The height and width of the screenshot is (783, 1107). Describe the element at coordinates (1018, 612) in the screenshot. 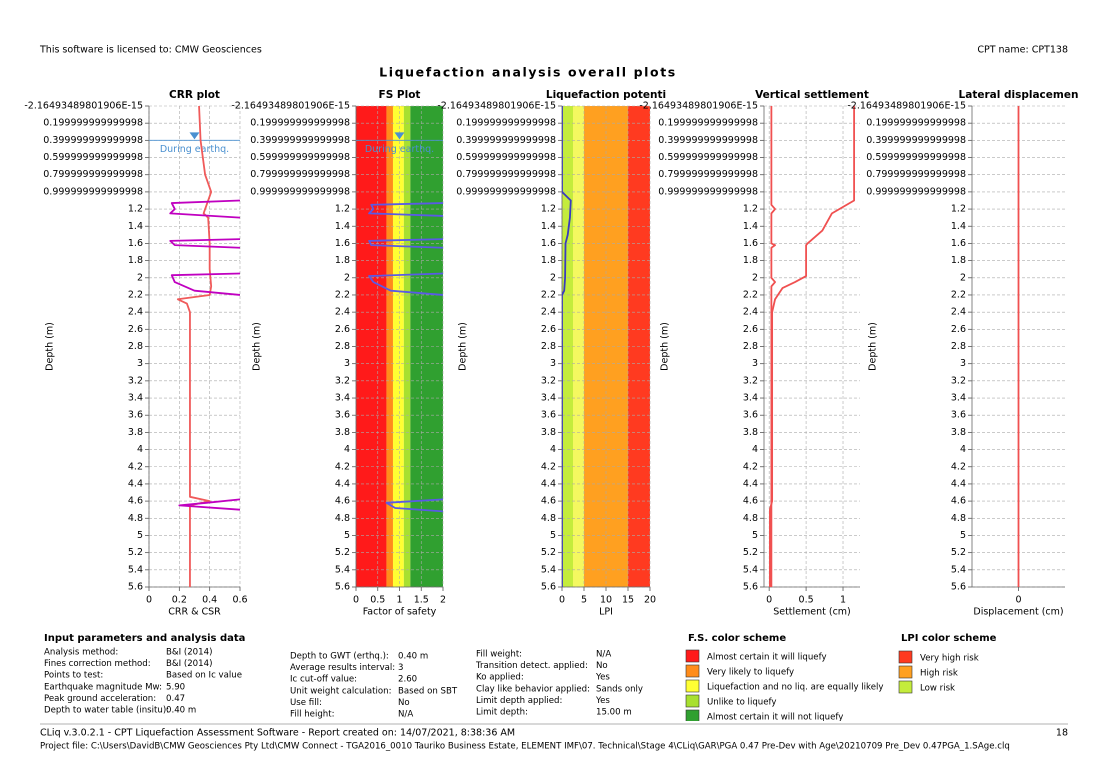

I see `x-axis-label: Displacement (cm)` at that location.